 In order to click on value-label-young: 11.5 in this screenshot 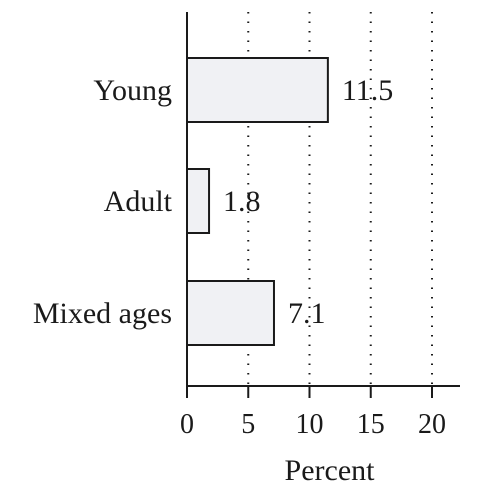, I will do `click(367, 90)`.